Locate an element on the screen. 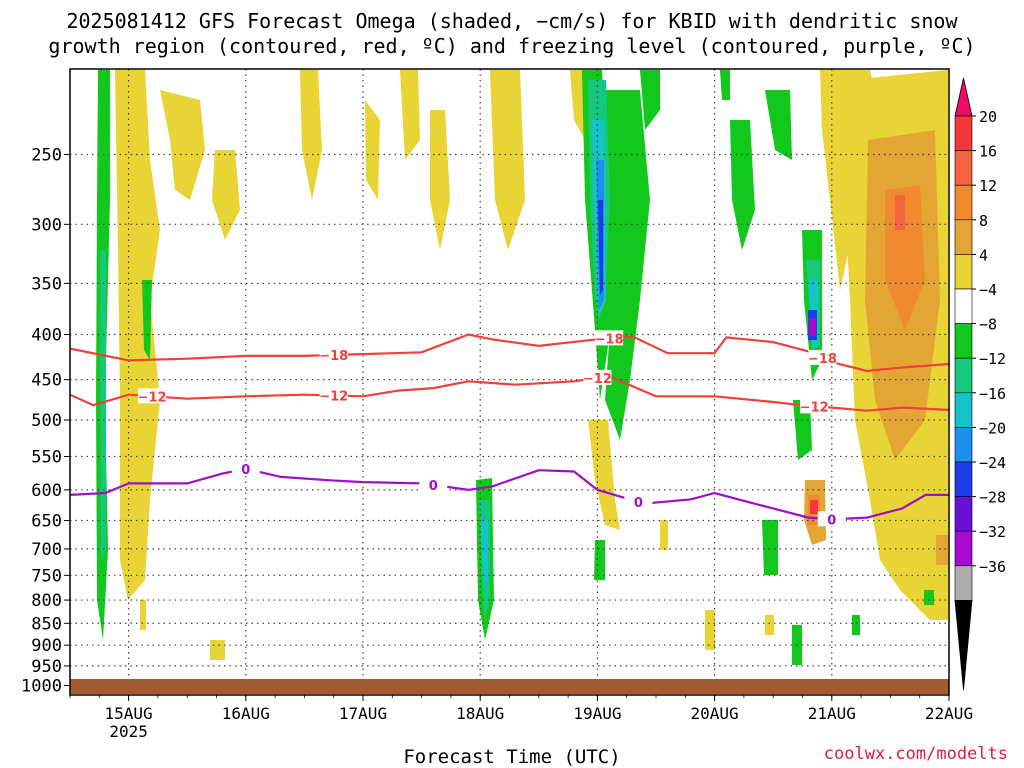 This screenshot has width=1024, height=768. colorbar-label: 4 is located at coordinates (983, 255).